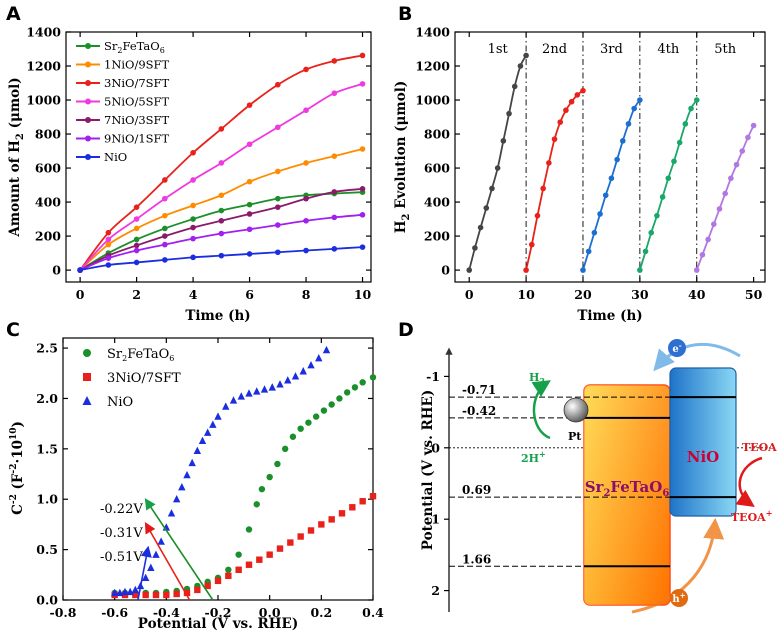  What do you see at coordinates (137, 120) in the screenshot?
I see `legend-label: 7NiO/3SFT` at bounding box center [137, 120].